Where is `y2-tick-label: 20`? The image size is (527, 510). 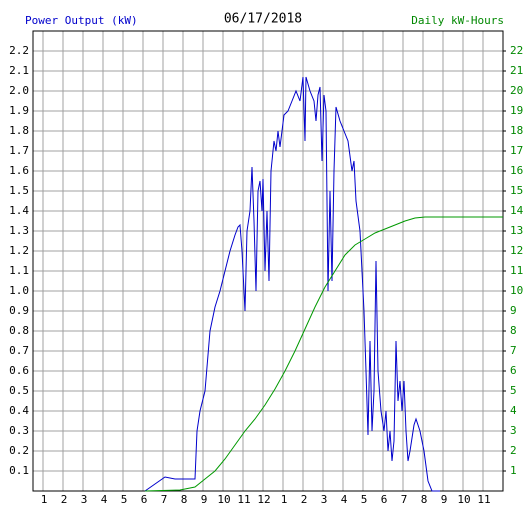 y2-tick-label: 20 is located at coordinates (516, 90).